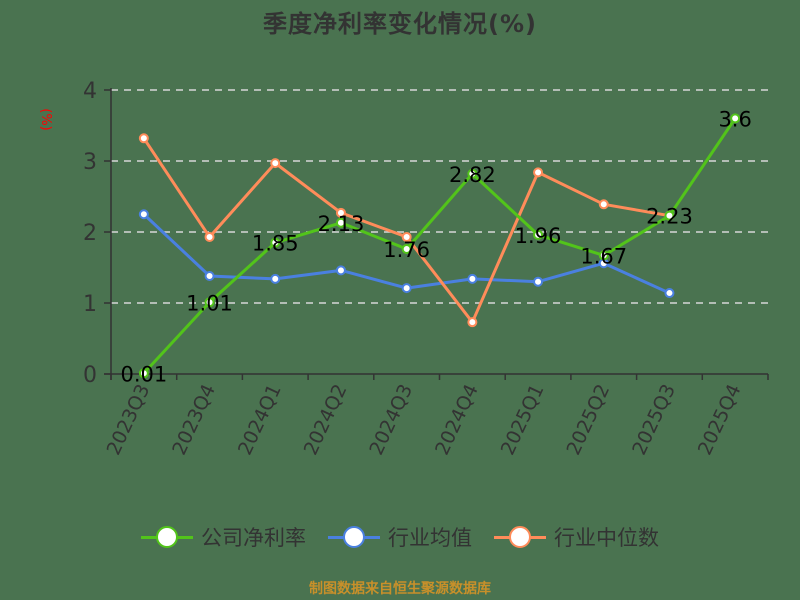 The height and width of the screenshot is (600, 800). Describe the element at coordinates (606, 538) in the screenshot. I see `legend-label: 行业中位数` at that location.